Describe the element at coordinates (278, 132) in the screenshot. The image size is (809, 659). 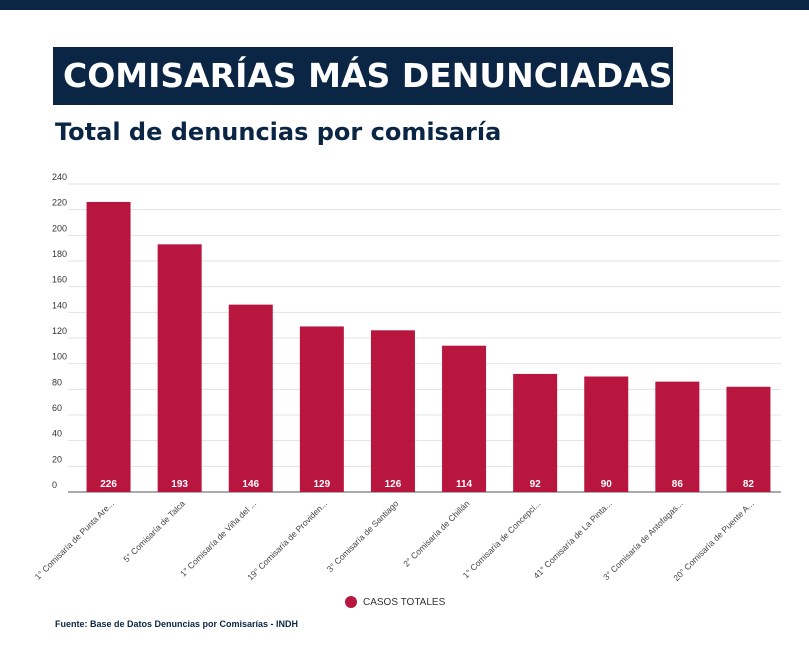
I see `chart-subtitle: Total de denuncias por comisaría` at that location.